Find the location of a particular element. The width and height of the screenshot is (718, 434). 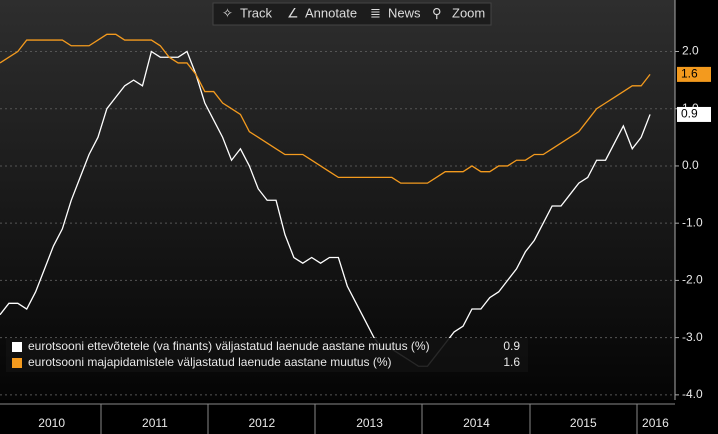

x-tick-label: 2011 is located at coordinates (155, 423).